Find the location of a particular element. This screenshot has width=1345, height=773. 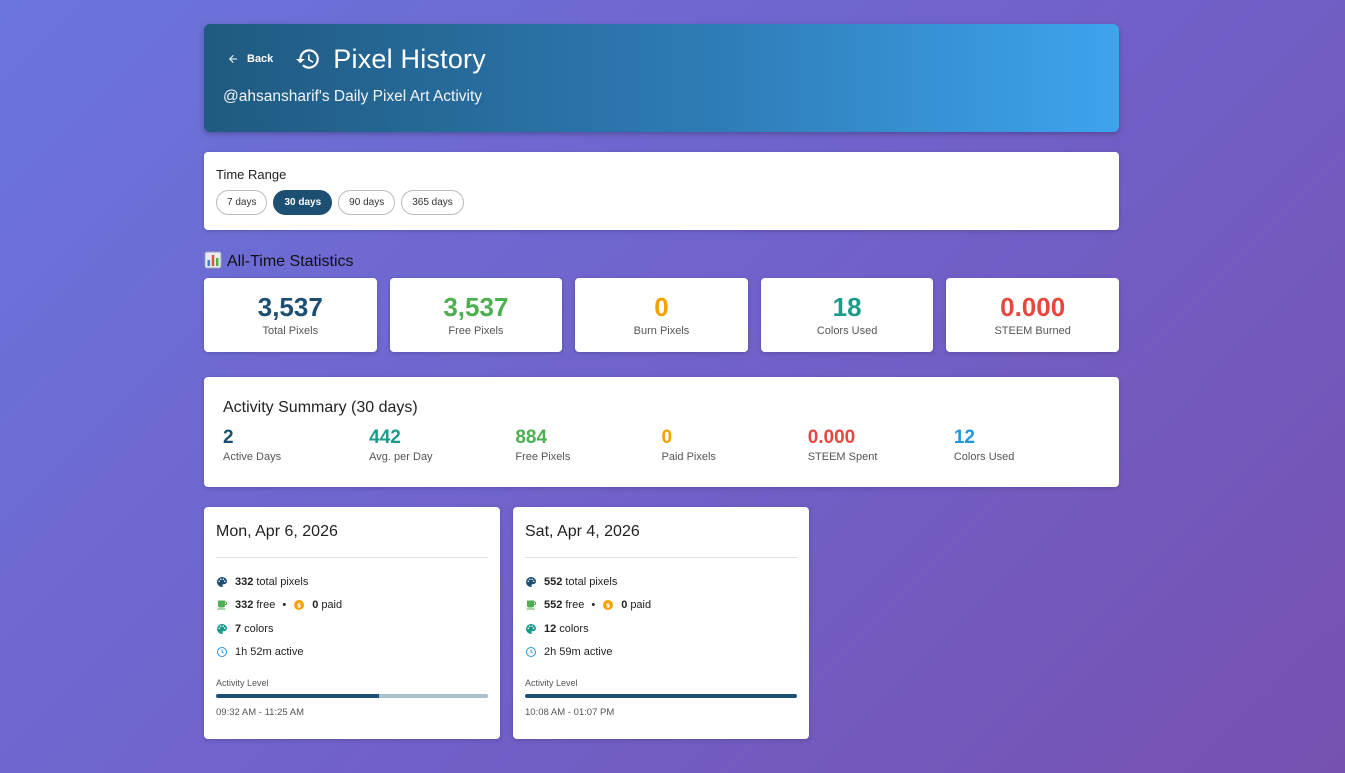

summary-label: Active Days is located at coordinates (252, 457).